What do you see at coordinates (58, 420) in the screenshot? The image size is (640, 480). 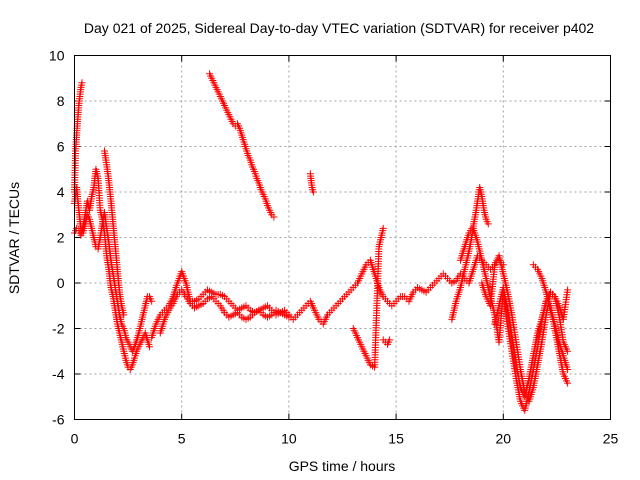 I see `y-tick-label: -6` at bounding box center [58, 420].